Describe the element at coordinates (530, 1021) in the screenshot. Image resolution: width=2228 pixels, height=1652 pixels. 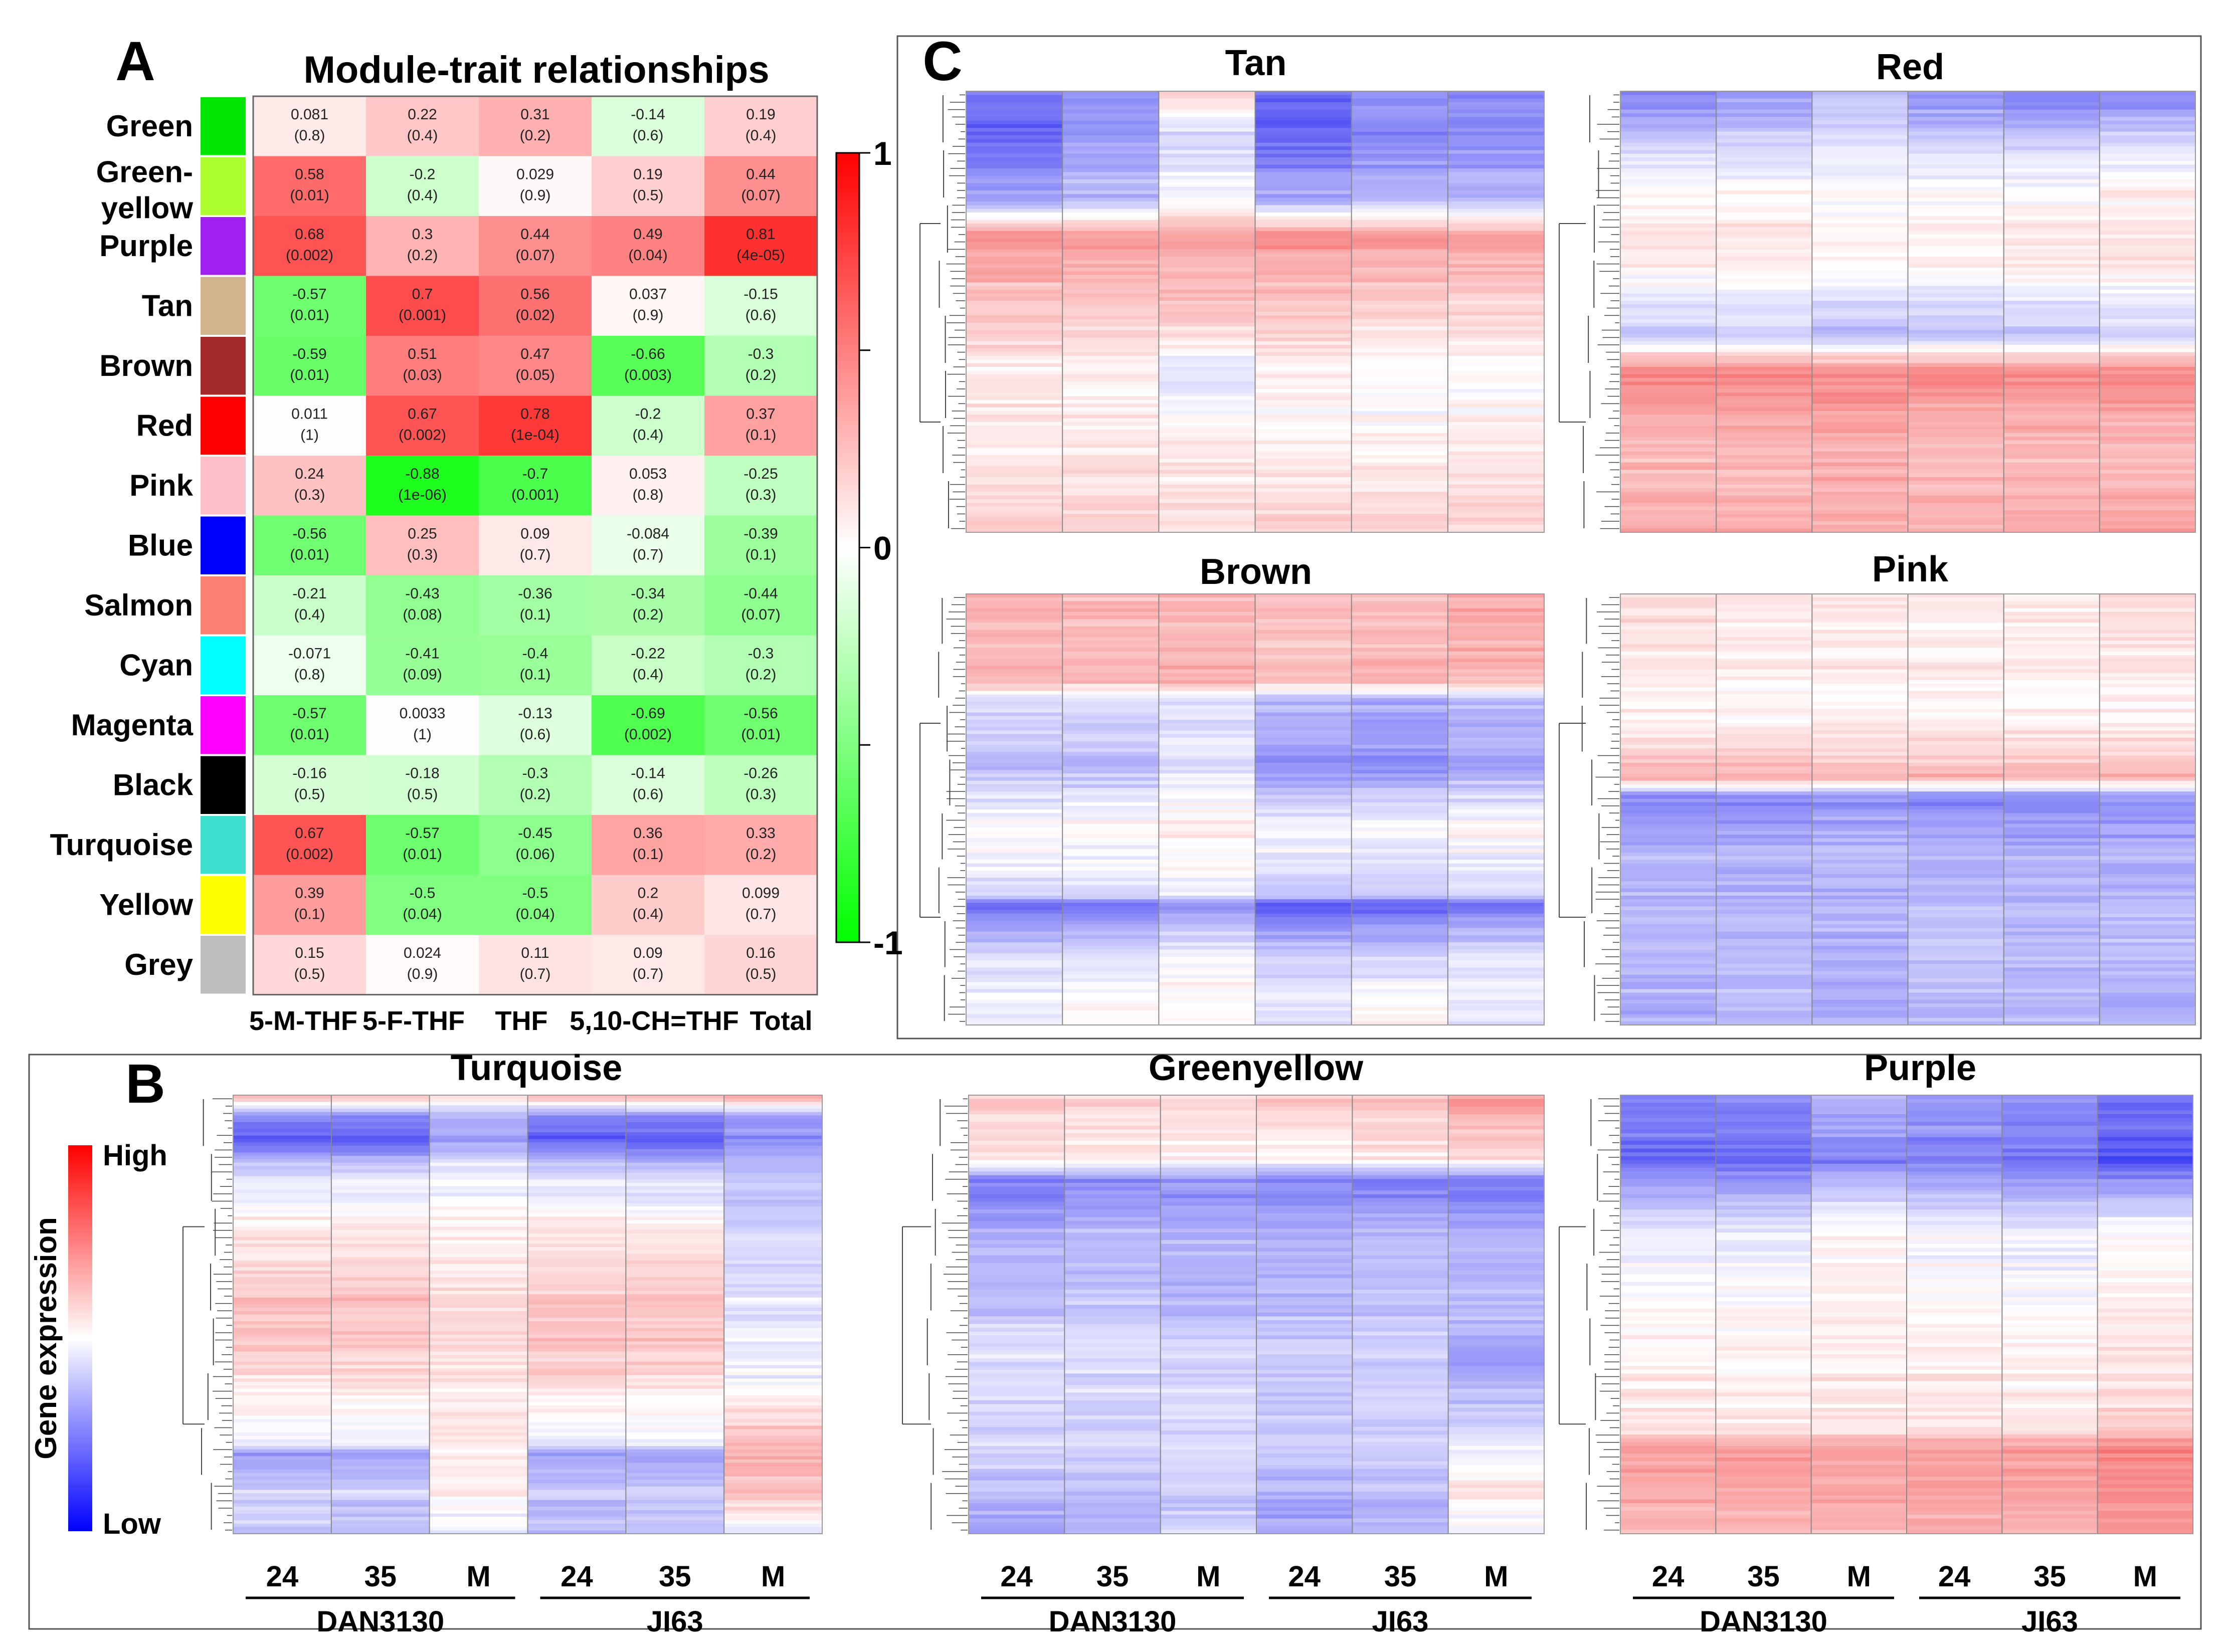
I see `trait-labels: 5-M-THF 5-F-THF THF 5,10-CH=THF Total` at that location.